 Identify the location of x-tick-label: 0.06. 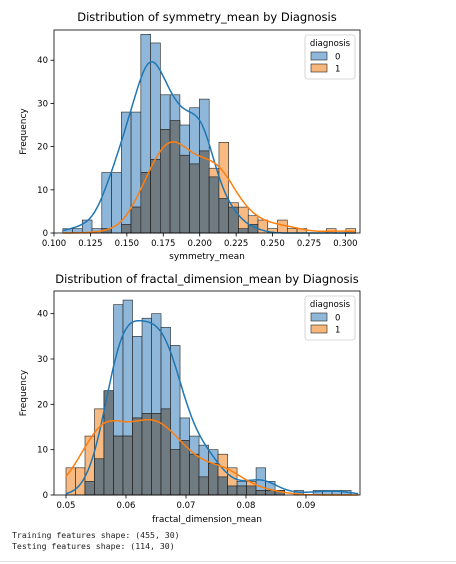
(126, 506).